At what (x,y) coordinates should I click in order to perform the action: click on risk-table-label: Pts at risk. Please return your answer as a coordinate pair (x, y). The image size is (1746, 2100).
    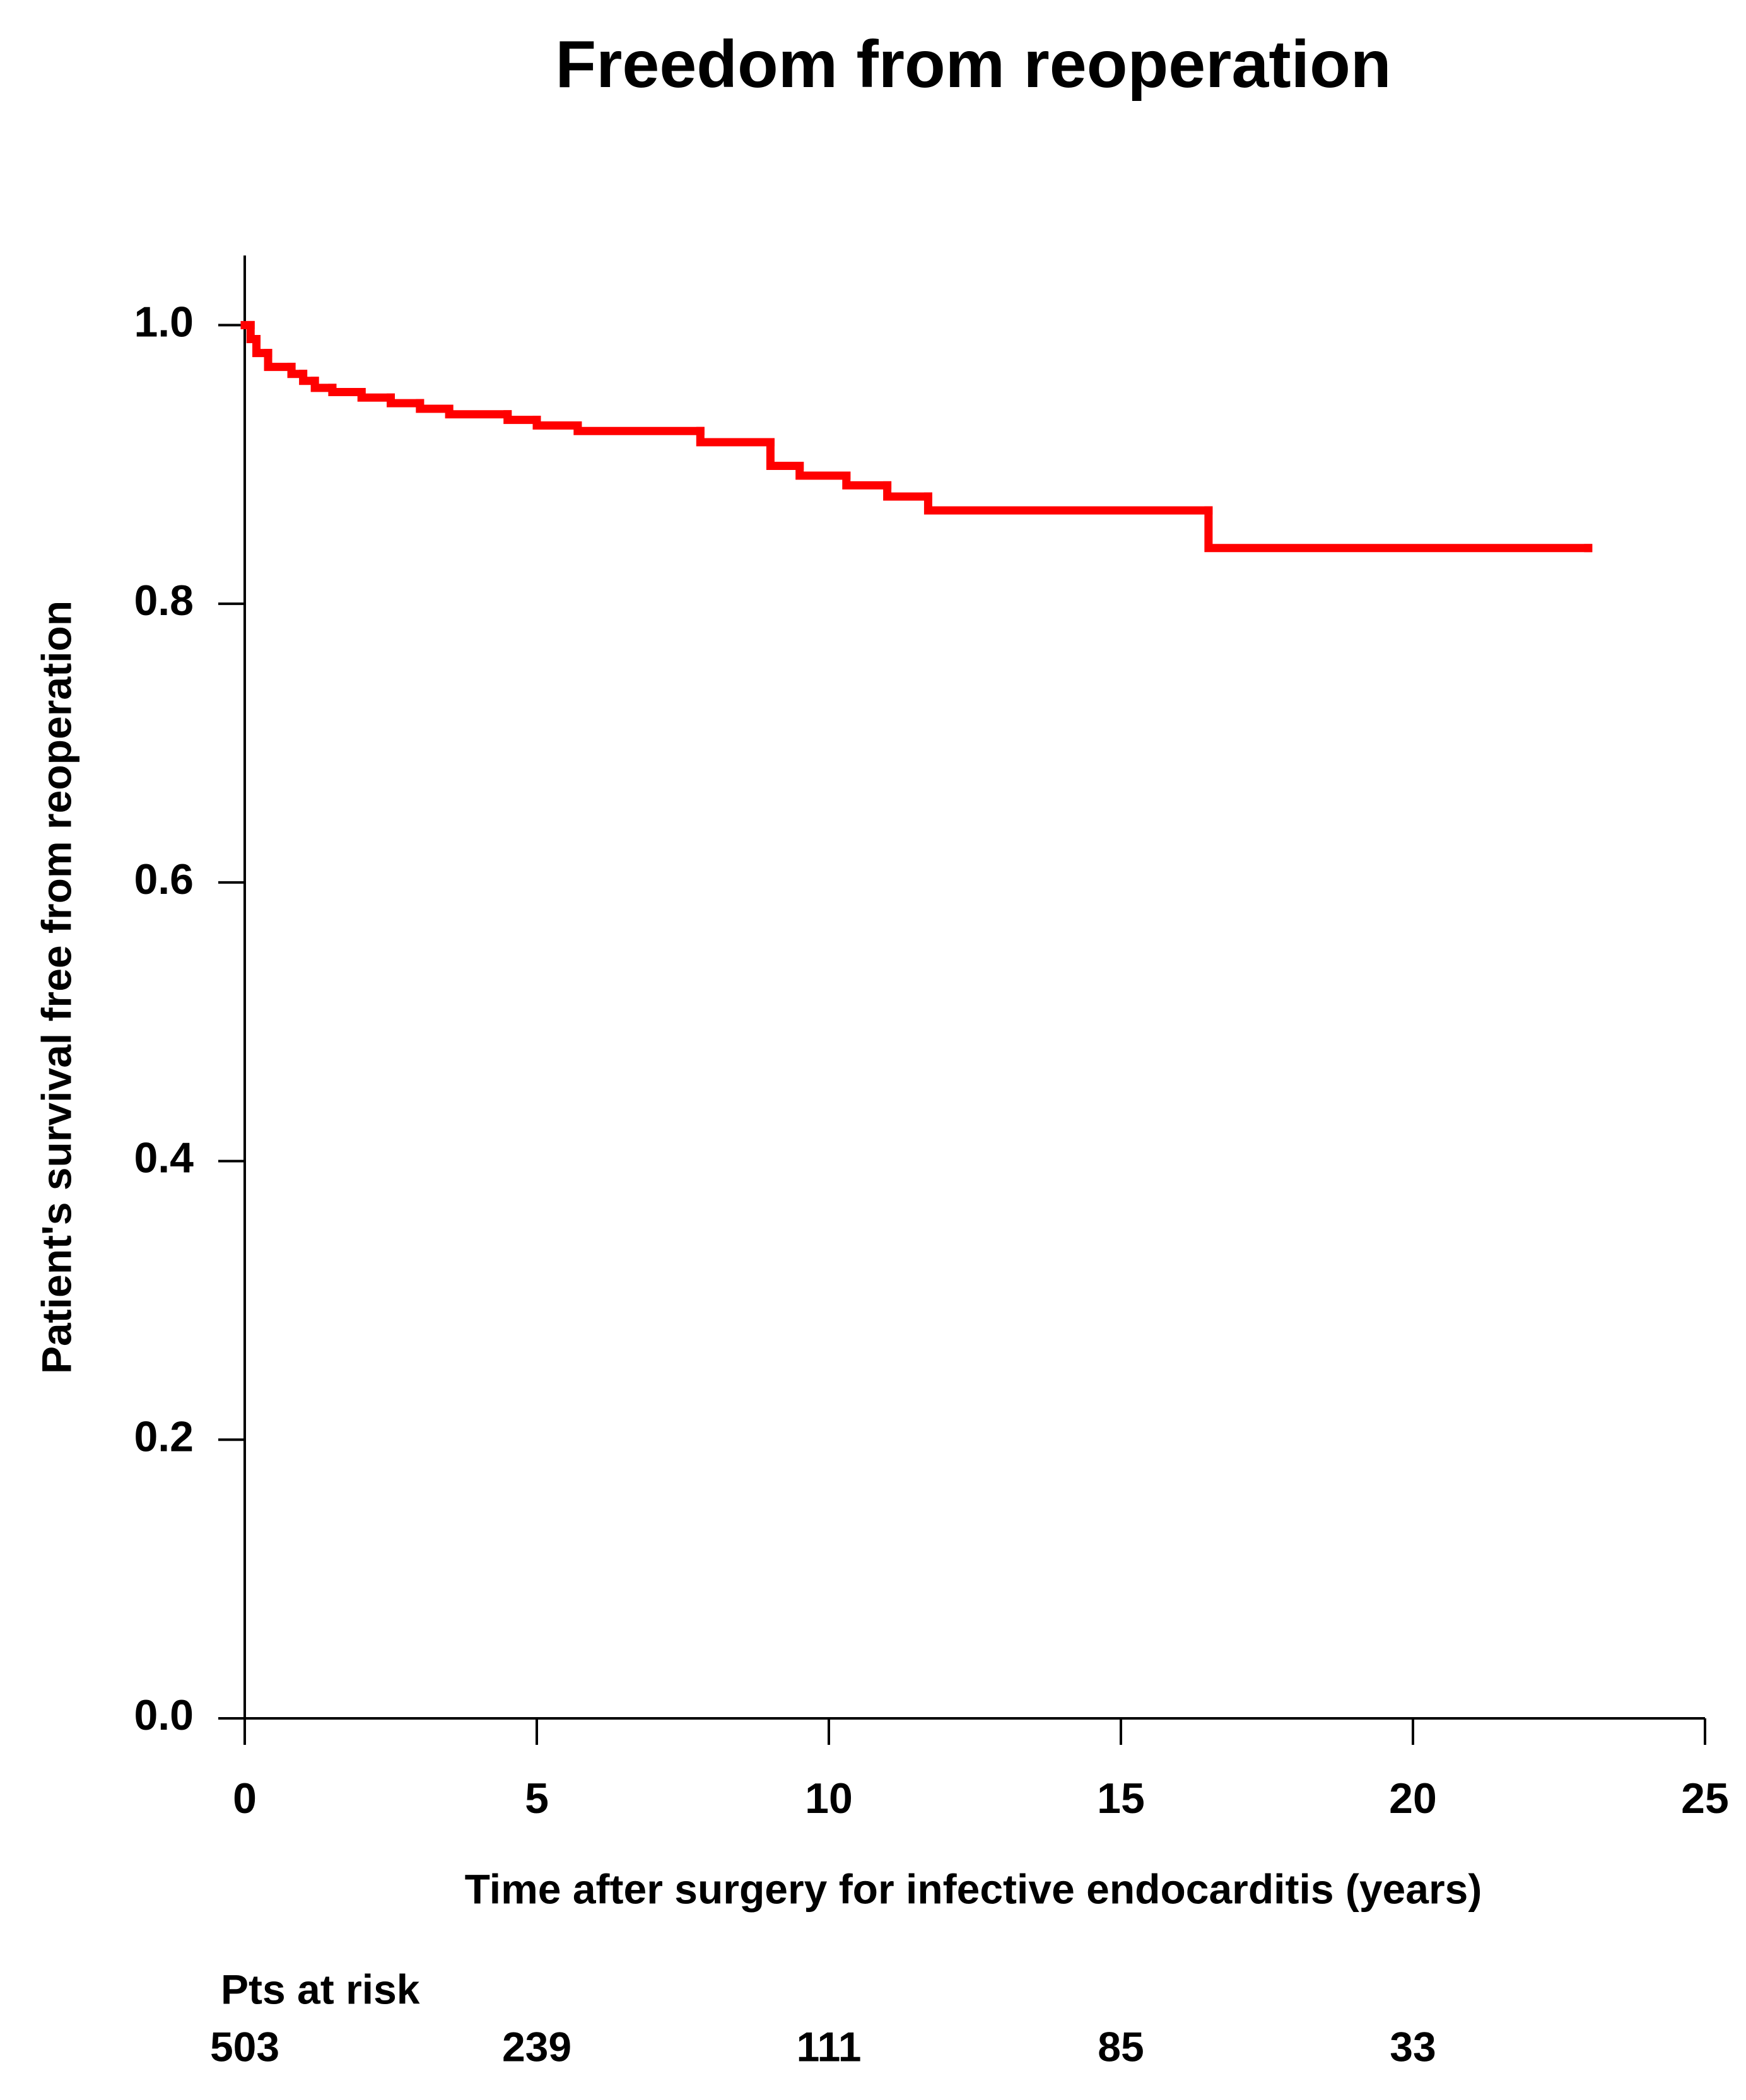
    Looking at the image, I should click on (320, 1989).